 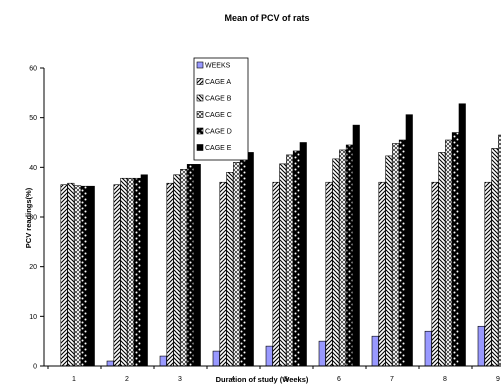 What do you see at coordinates (33, 118) in the screenshot?
I see `y-tick-label: 50` at bounding box center [33, 118].